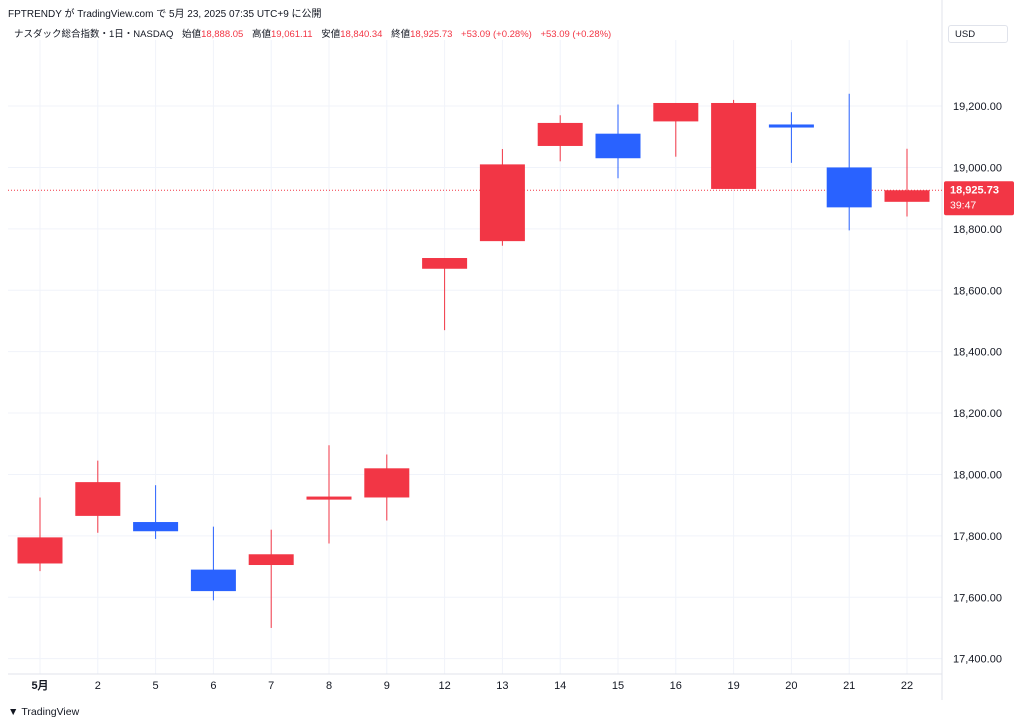 Image resolution: width=1024 pixels, height=726 pixels. What do you see at coordinates (156, 686) in the screenshot?
I see `time-tick-label: 5` at bounding box center [156, 686].